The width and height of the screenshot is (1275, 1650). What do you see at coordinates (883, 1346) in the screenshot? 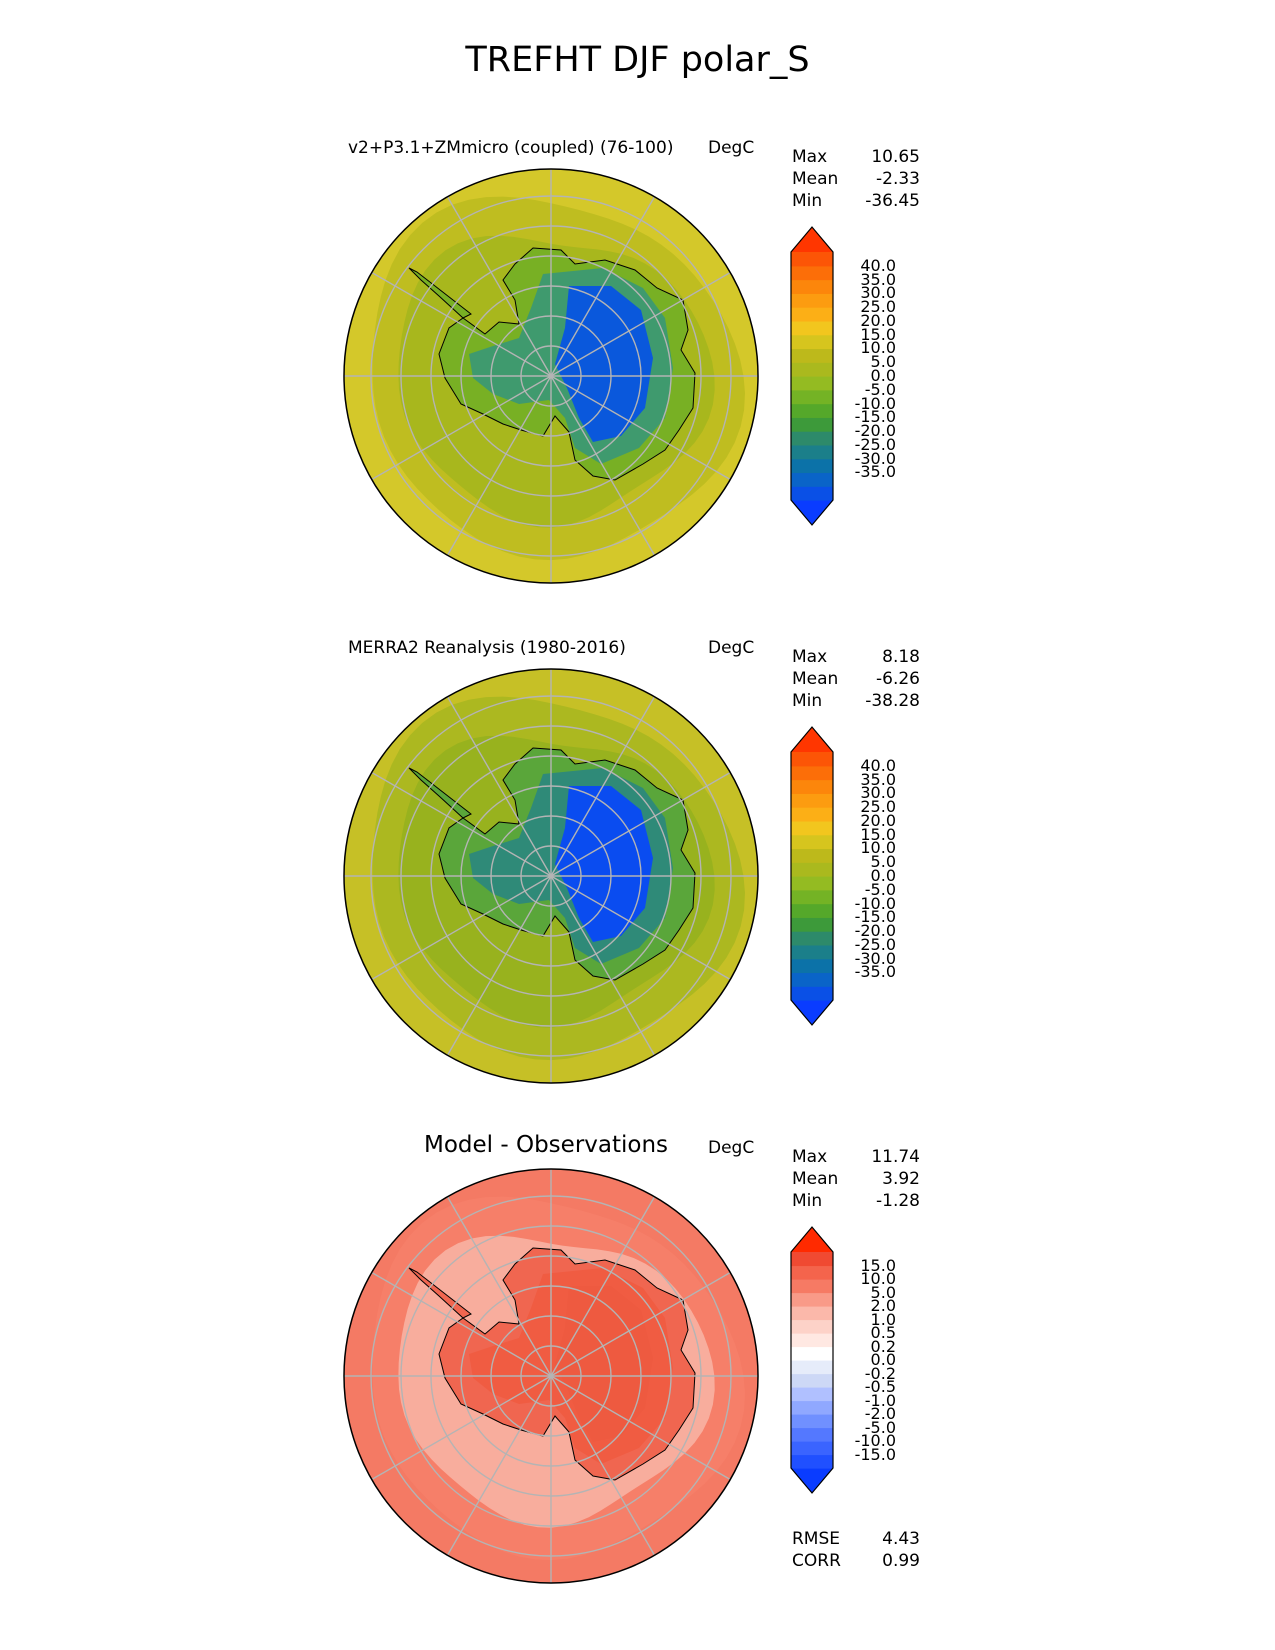
I see `colorbar-tick-label: 0.2` at bounding box center [883, 1346].